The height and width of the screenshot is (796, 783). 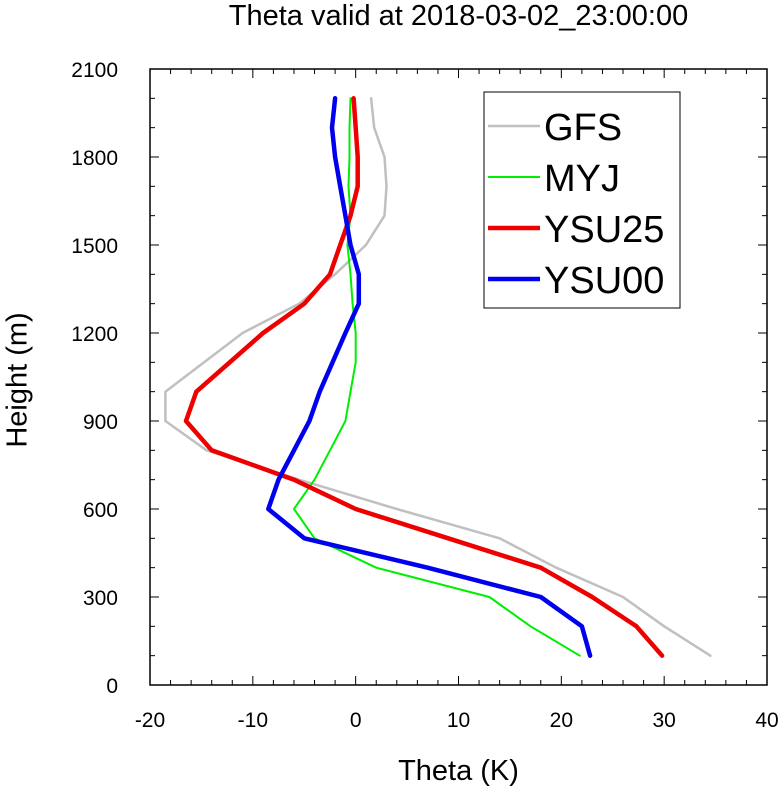 What do you see at coordinates (766, 720) in the screenshot?
I see `x-tick-label: 40` at bounding box center [766, 720].